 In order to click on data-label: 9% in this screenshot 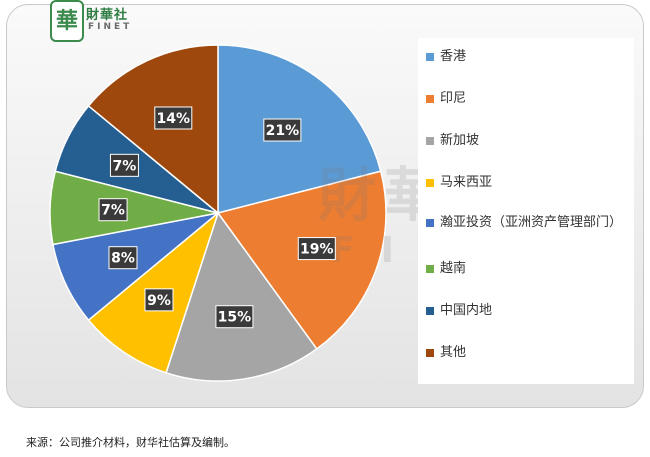, I will do `click(159, 300)`.